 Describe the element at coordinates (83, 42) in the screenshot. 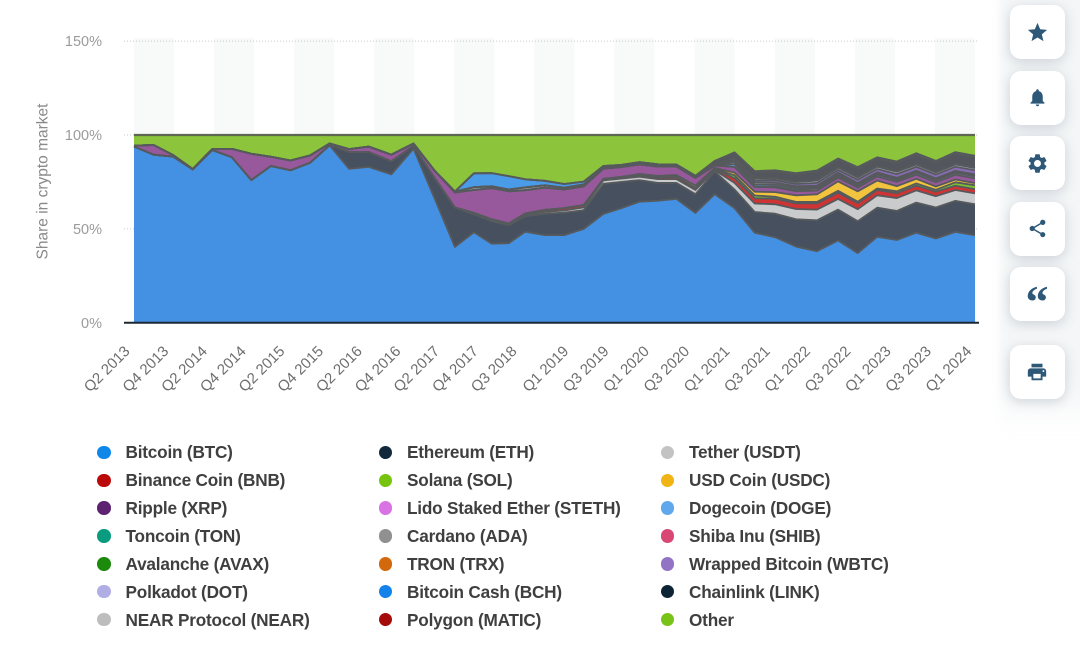

I see `svg-text: 150%` at that location.